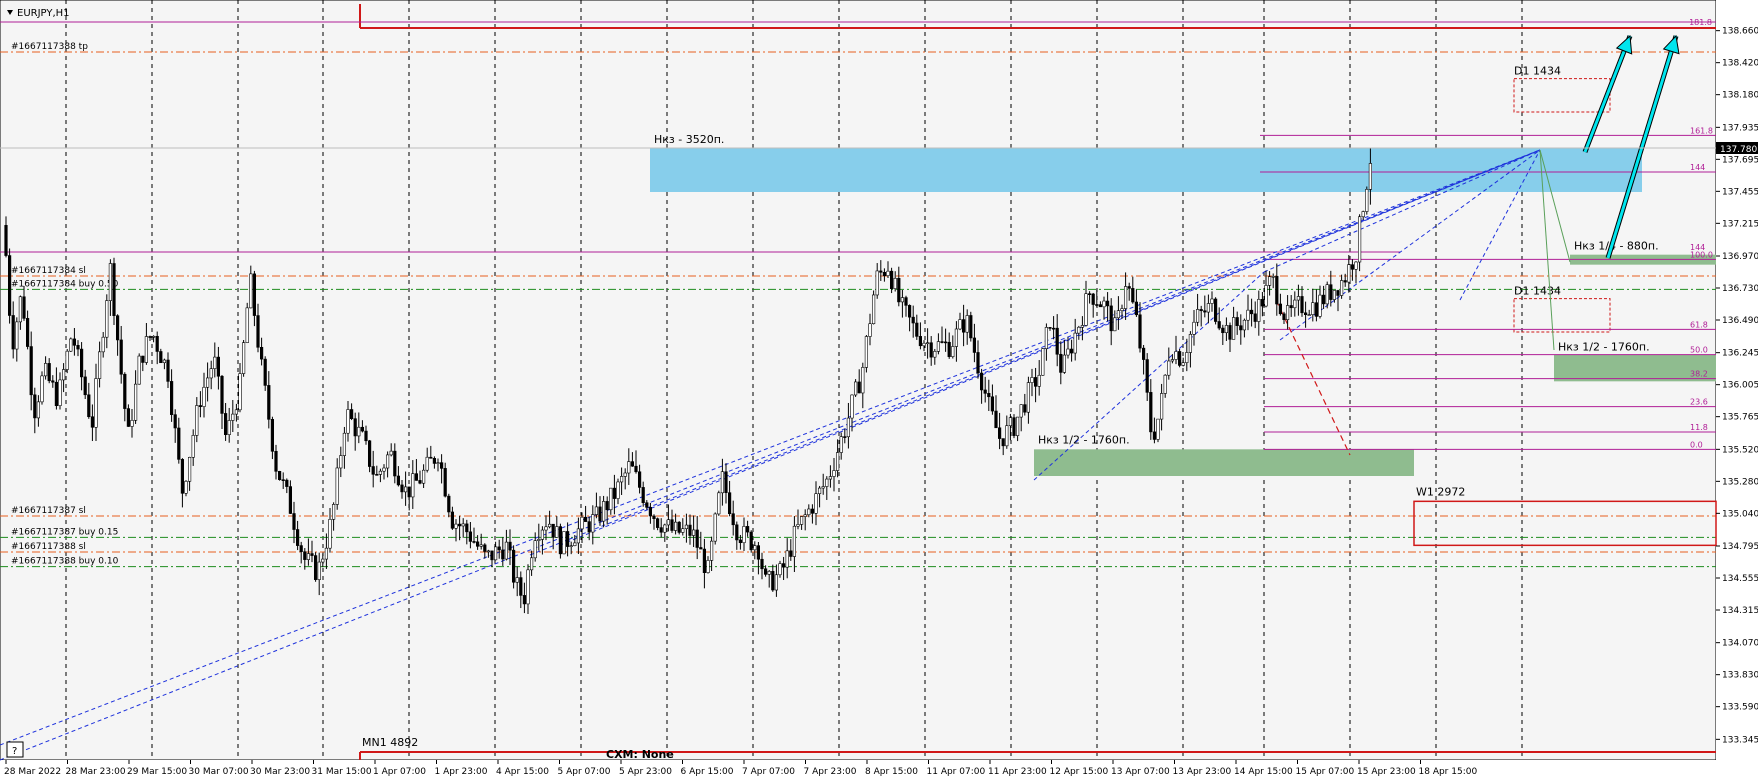 The height and width of the screenshot is (780, 1758). What do you see at coordinates (1699, 324) in the screenshot?
I see `fib-label: 61.8` at bounding box center [1699, 324].